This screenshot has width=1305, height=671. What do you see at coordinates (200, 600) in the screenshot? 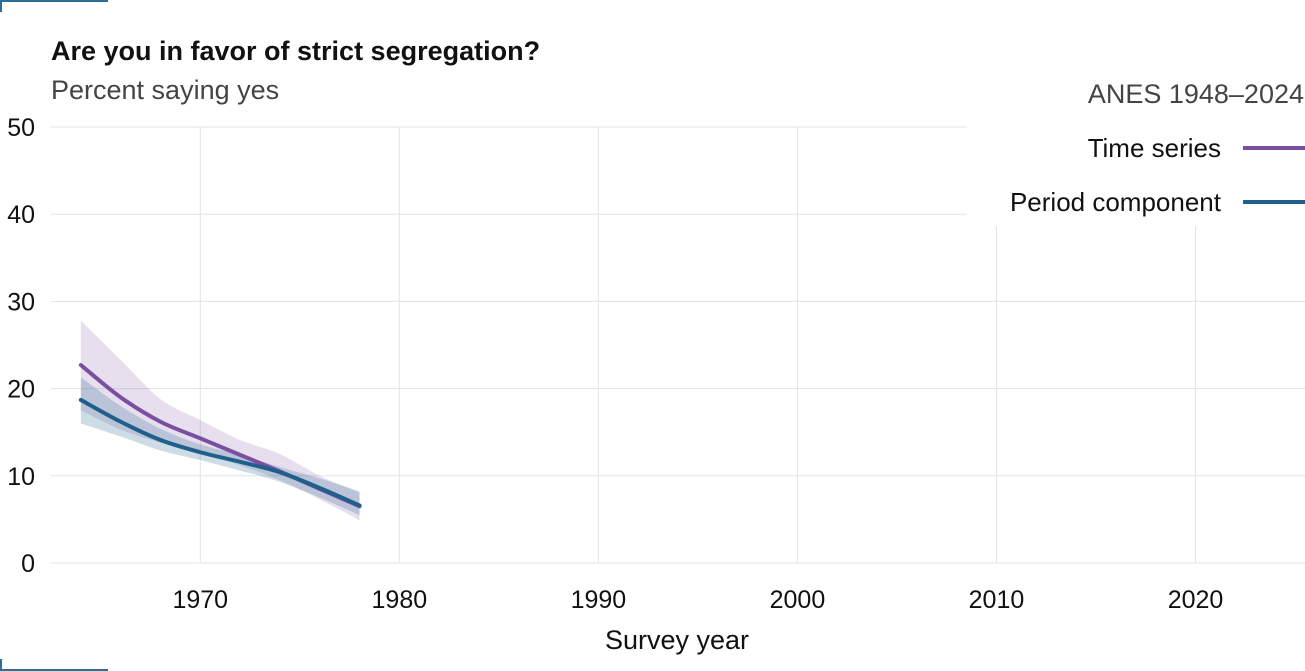
I see `x-tick-label: 1970` at bounding box center [200, 600].